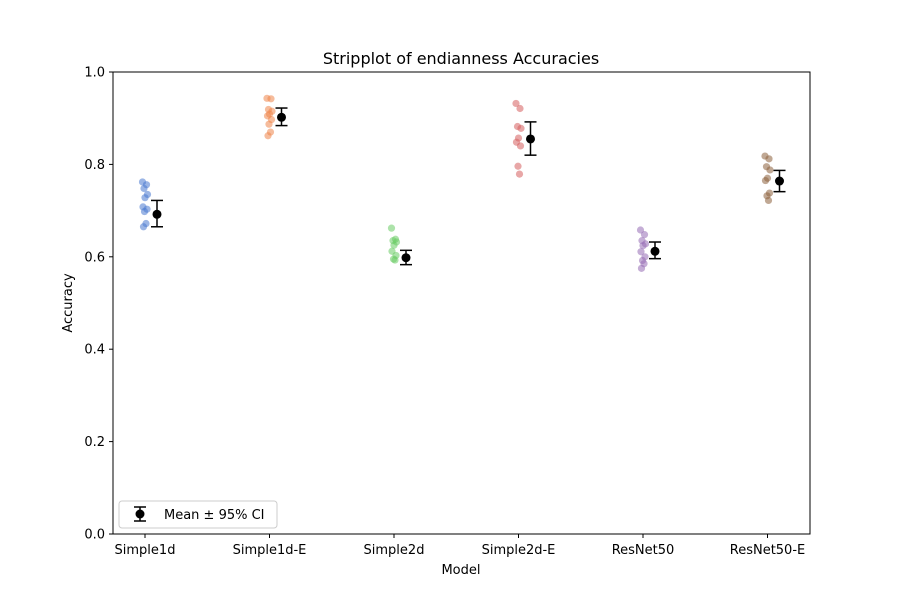 The image size is (900, 604). What do you see at coordinates (768, 550) in the screenshot?
I see `x-tick-label: ResNet50-E` at bounding box center [768, 550].